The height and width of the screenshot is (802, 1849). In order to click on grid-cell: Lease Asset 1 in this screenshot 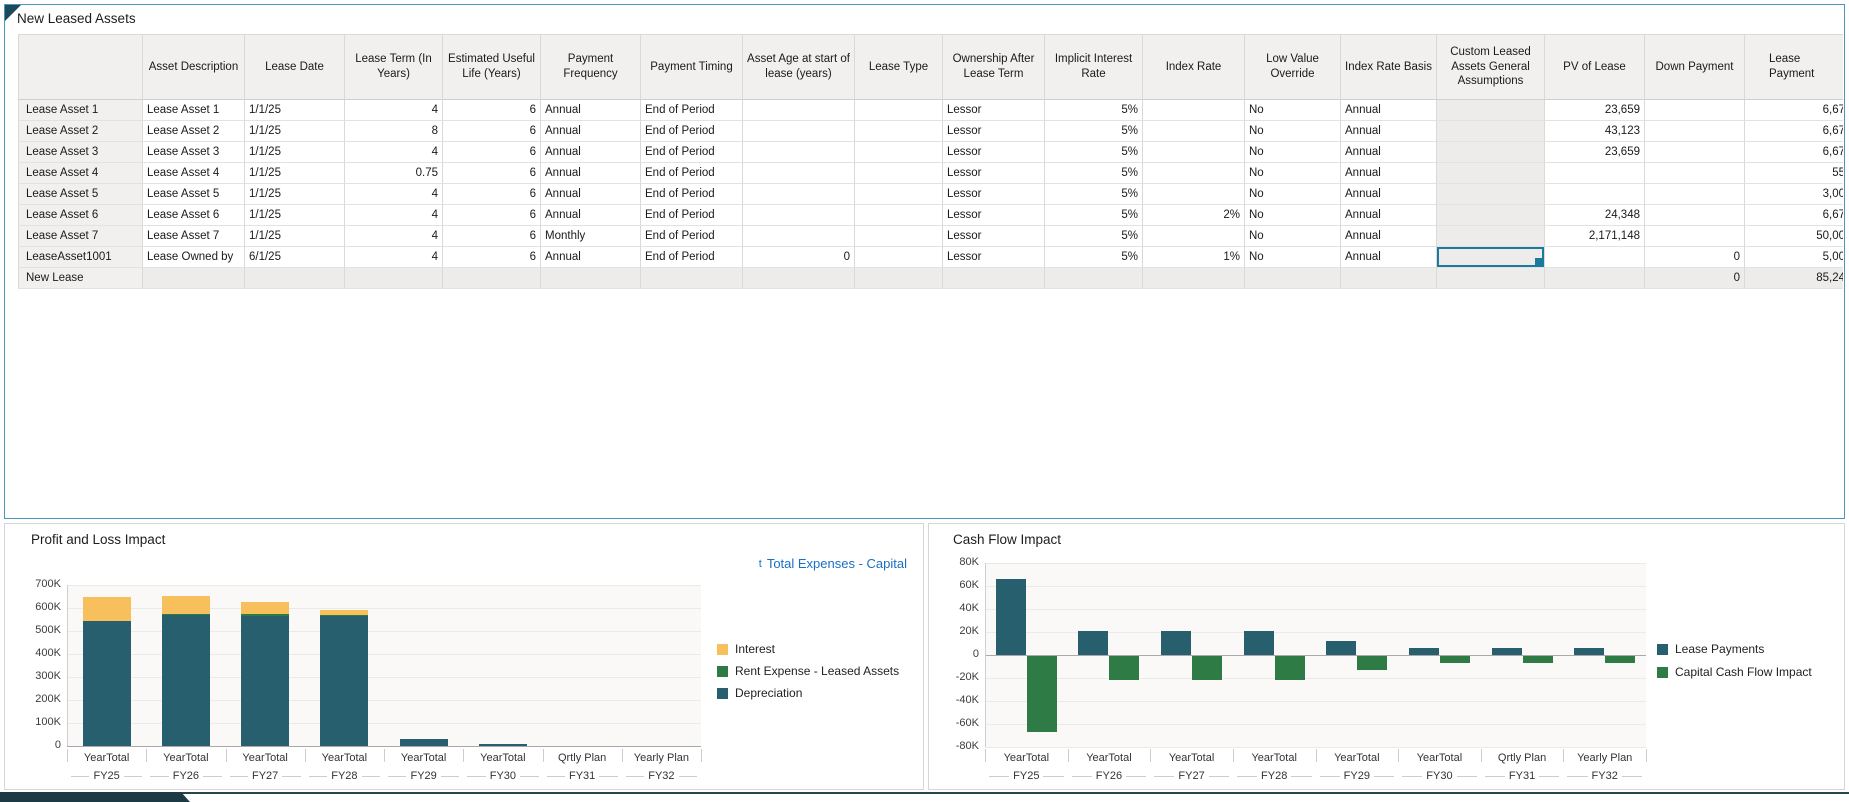, I will do `click(194, 110)`.